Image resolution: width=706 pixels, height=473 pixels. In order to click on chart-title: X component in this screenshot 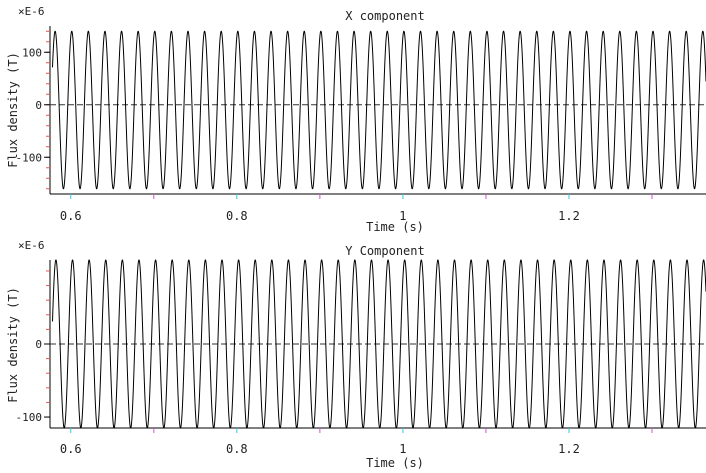, I will do `click(384, 16)`.